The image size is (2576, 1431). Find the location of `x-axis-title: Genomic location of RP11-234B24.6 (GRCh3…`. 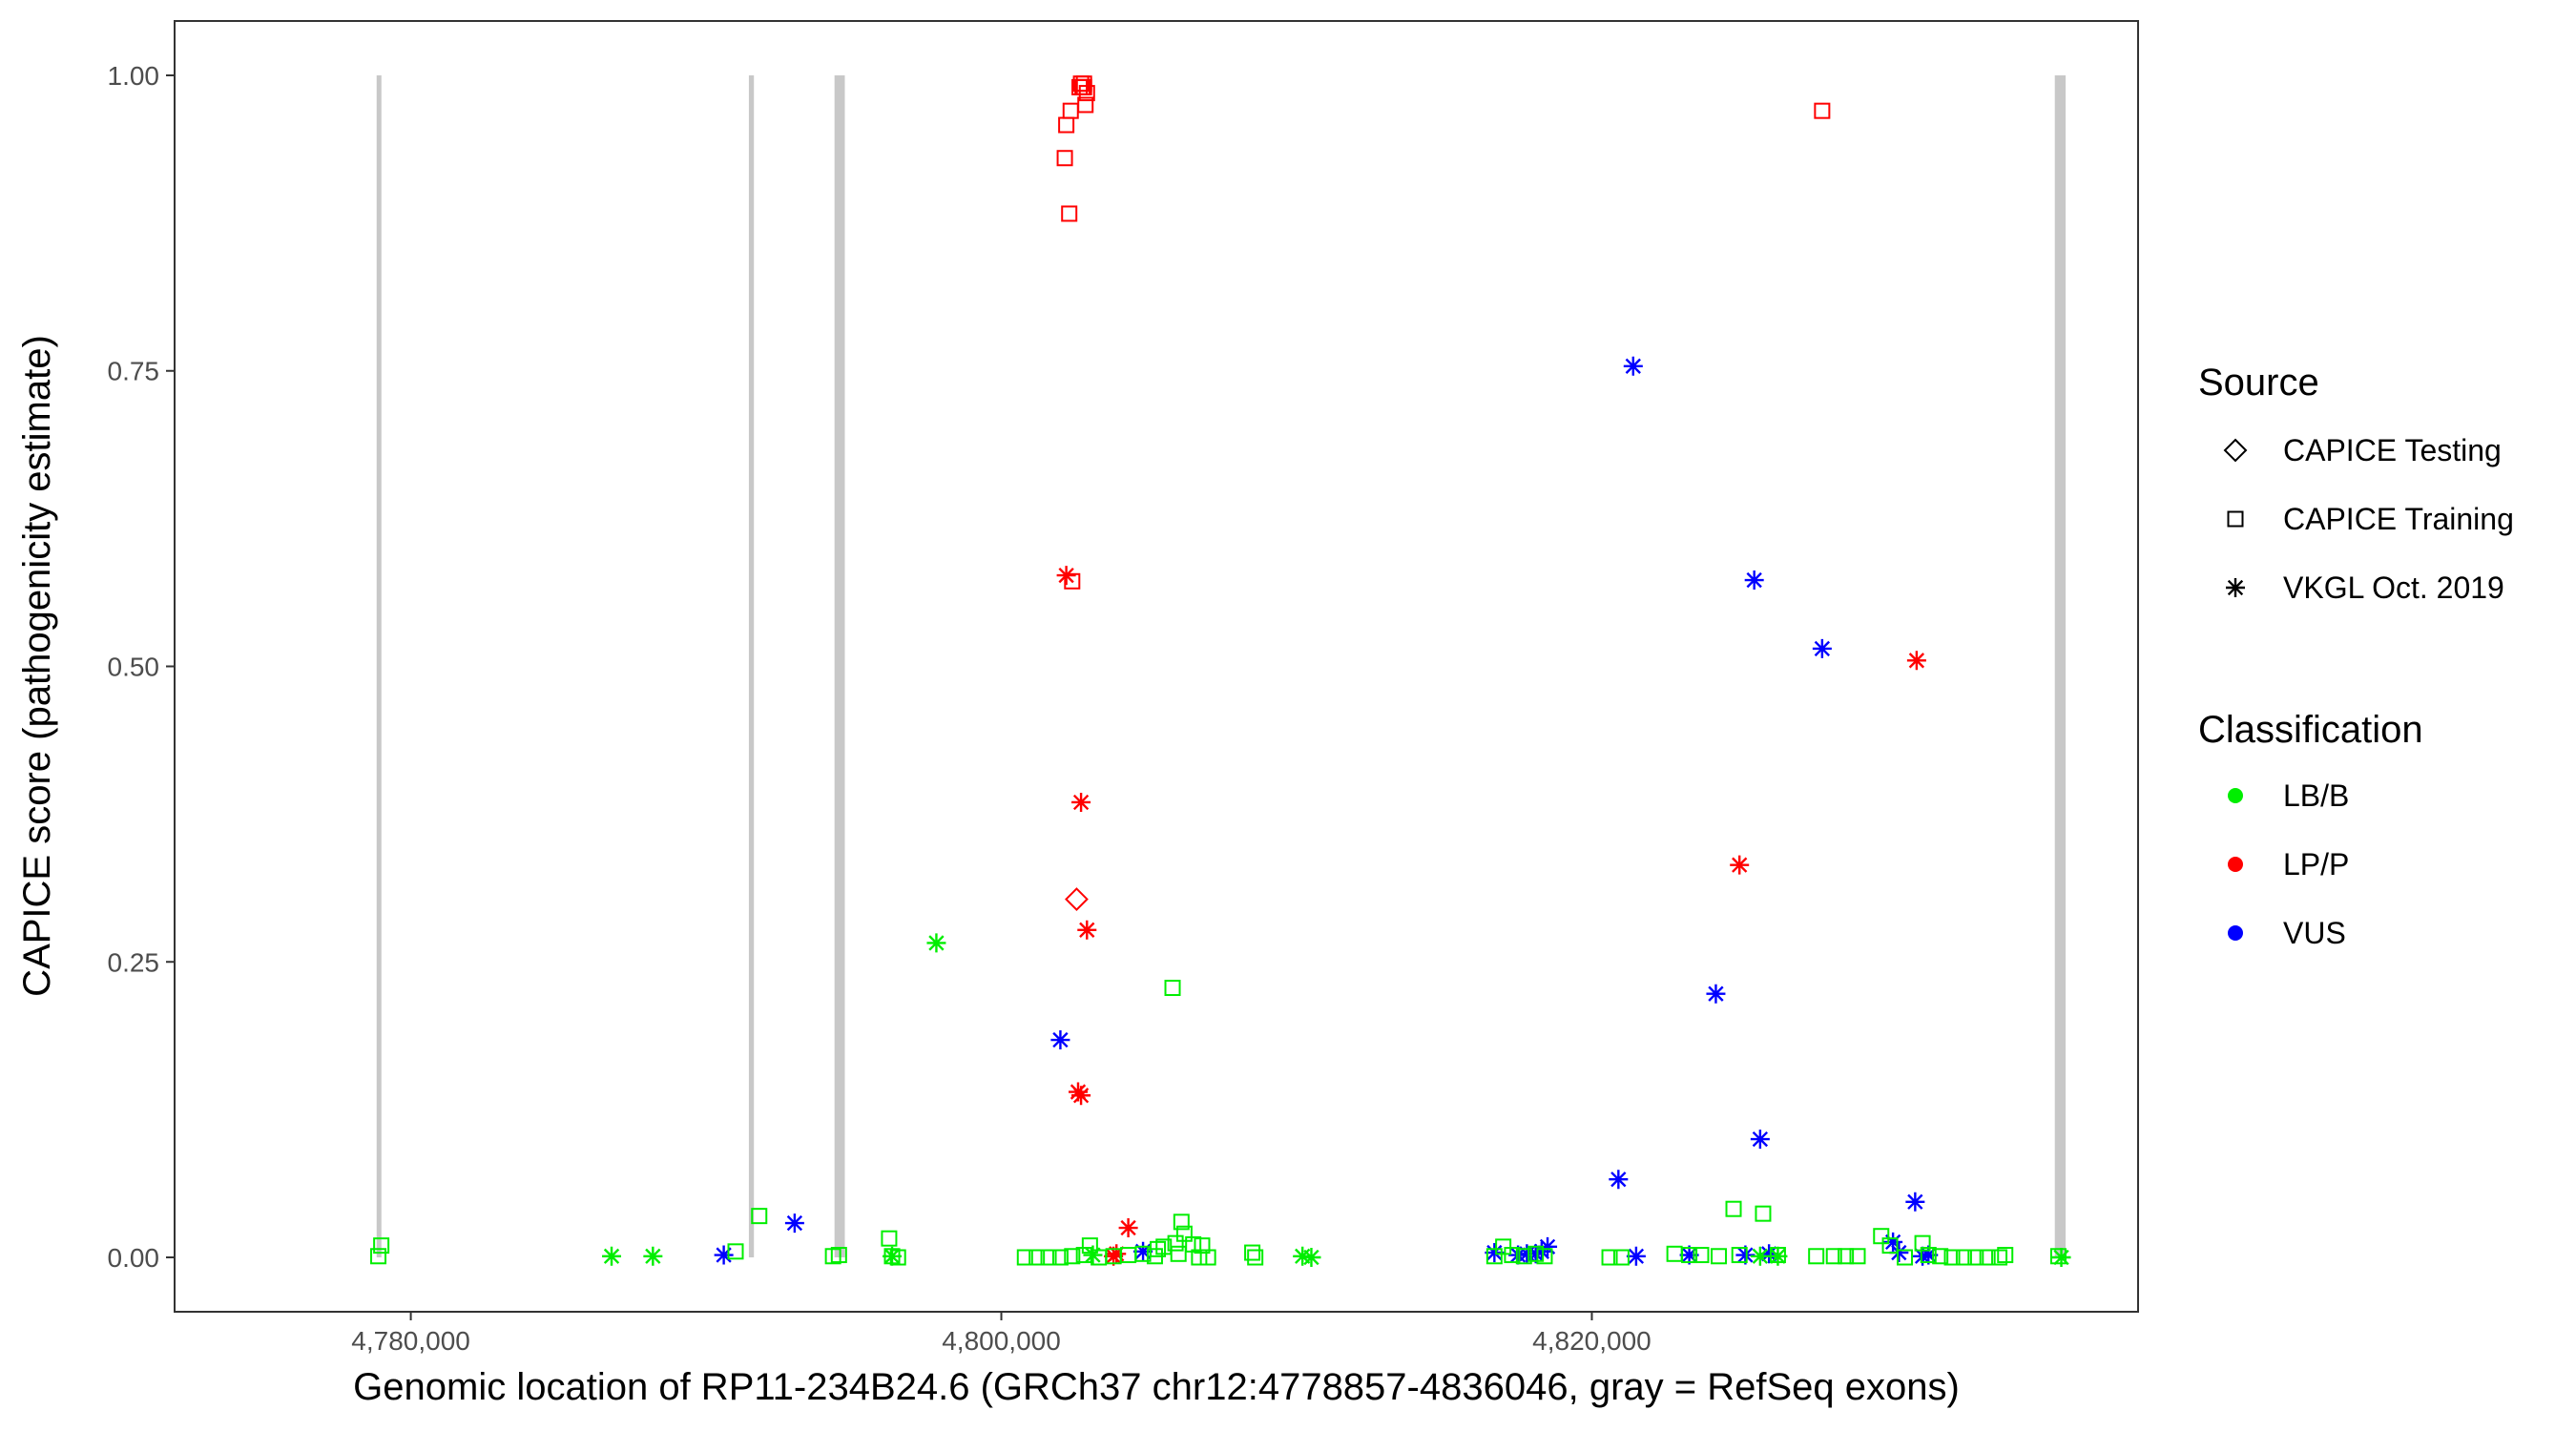

x-axis-title: Genomic location of RP11-234B24.6 (GRCh3… is located at coordinates (1156, 1387).